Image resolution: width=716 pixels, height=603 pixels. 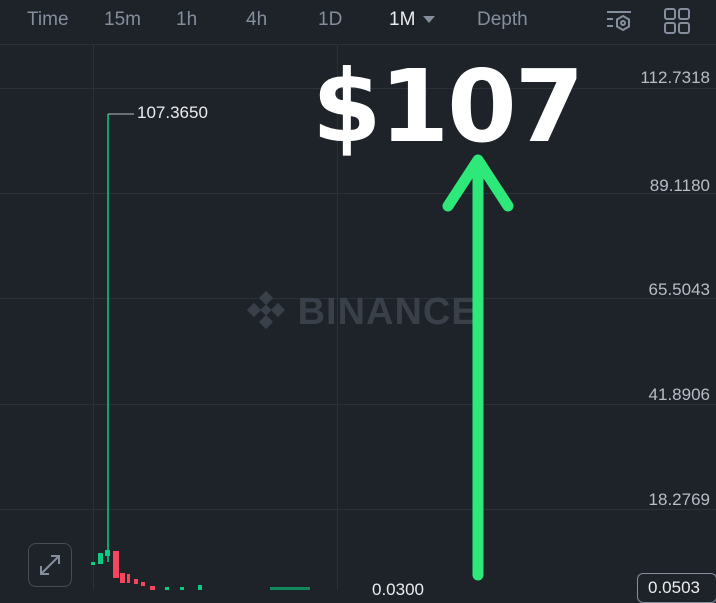 What do you see at coordinates (398, 589) in the screenshot?
I see `low-price-label: 0.0300` at bounding box center [398, 589].